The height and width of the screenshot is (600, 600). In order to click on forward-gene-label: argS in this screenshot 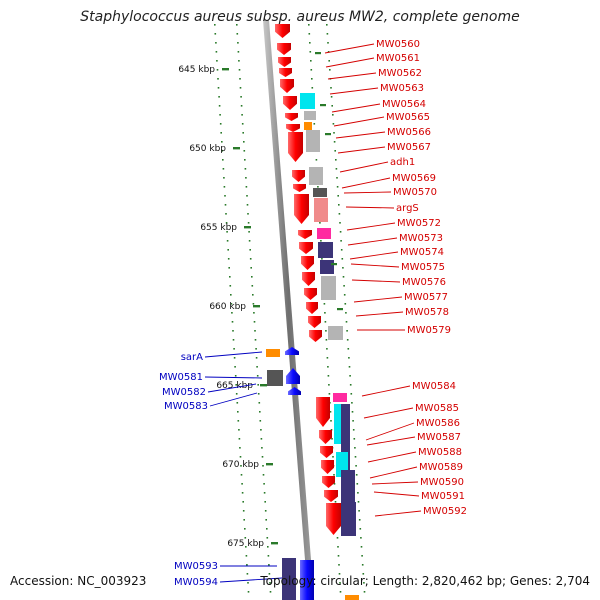, I will do `click(407, 208)`.